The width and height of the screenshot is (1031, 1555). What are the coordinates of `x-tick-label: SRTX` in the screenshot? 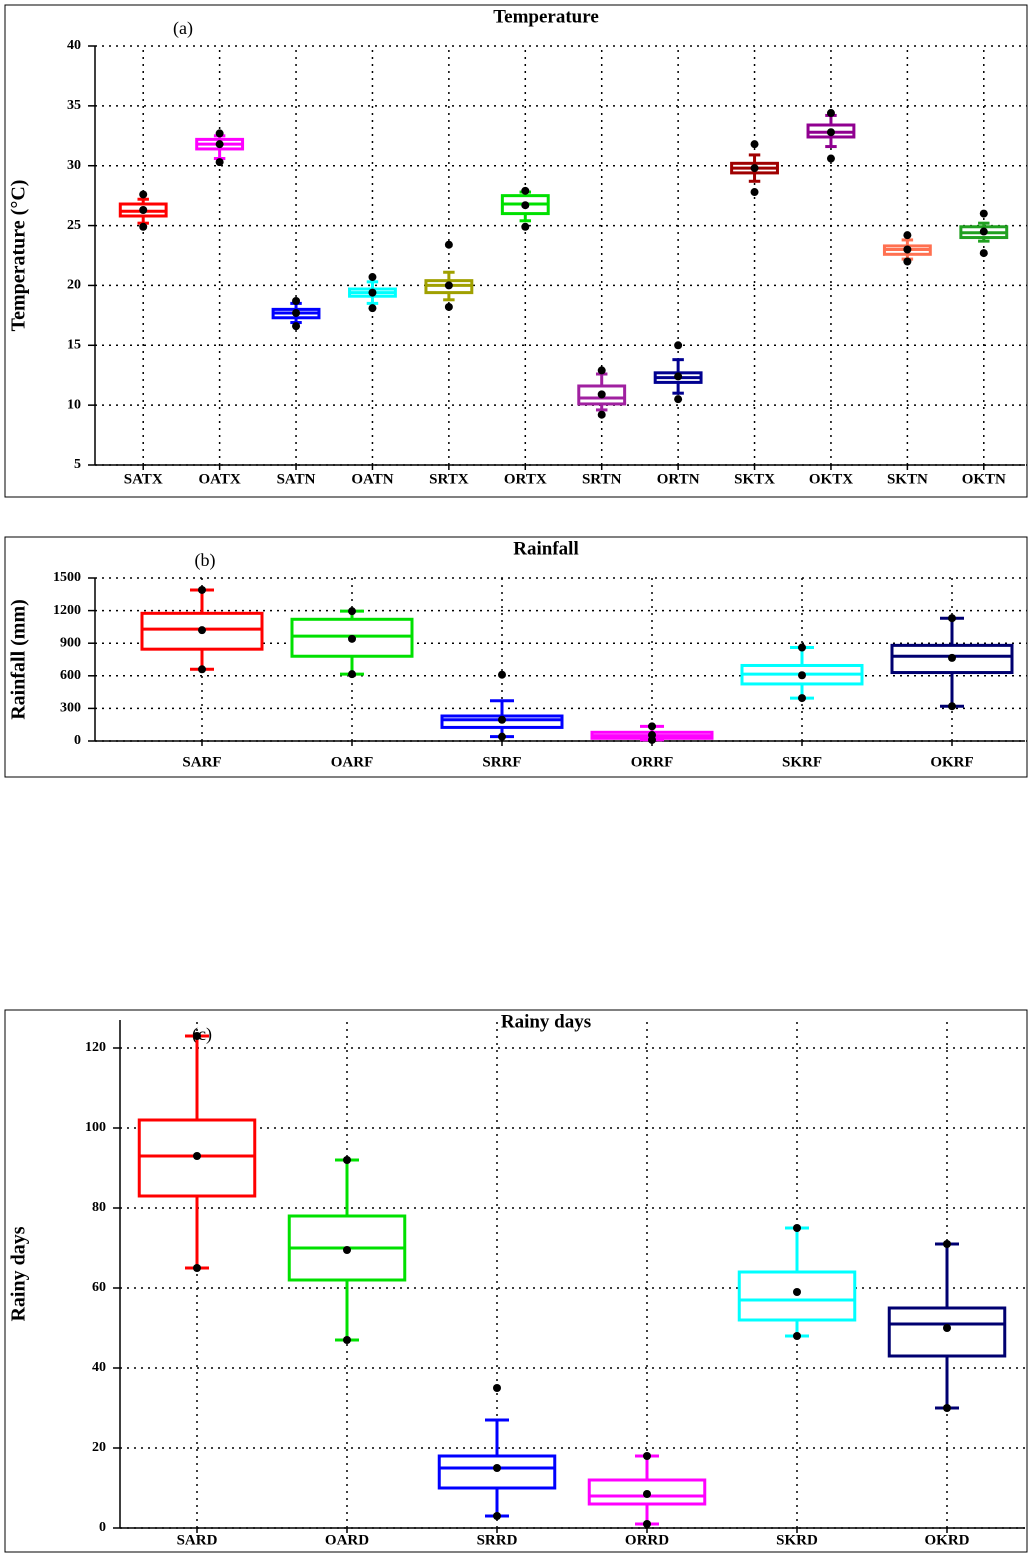 It's located at (449, 479).